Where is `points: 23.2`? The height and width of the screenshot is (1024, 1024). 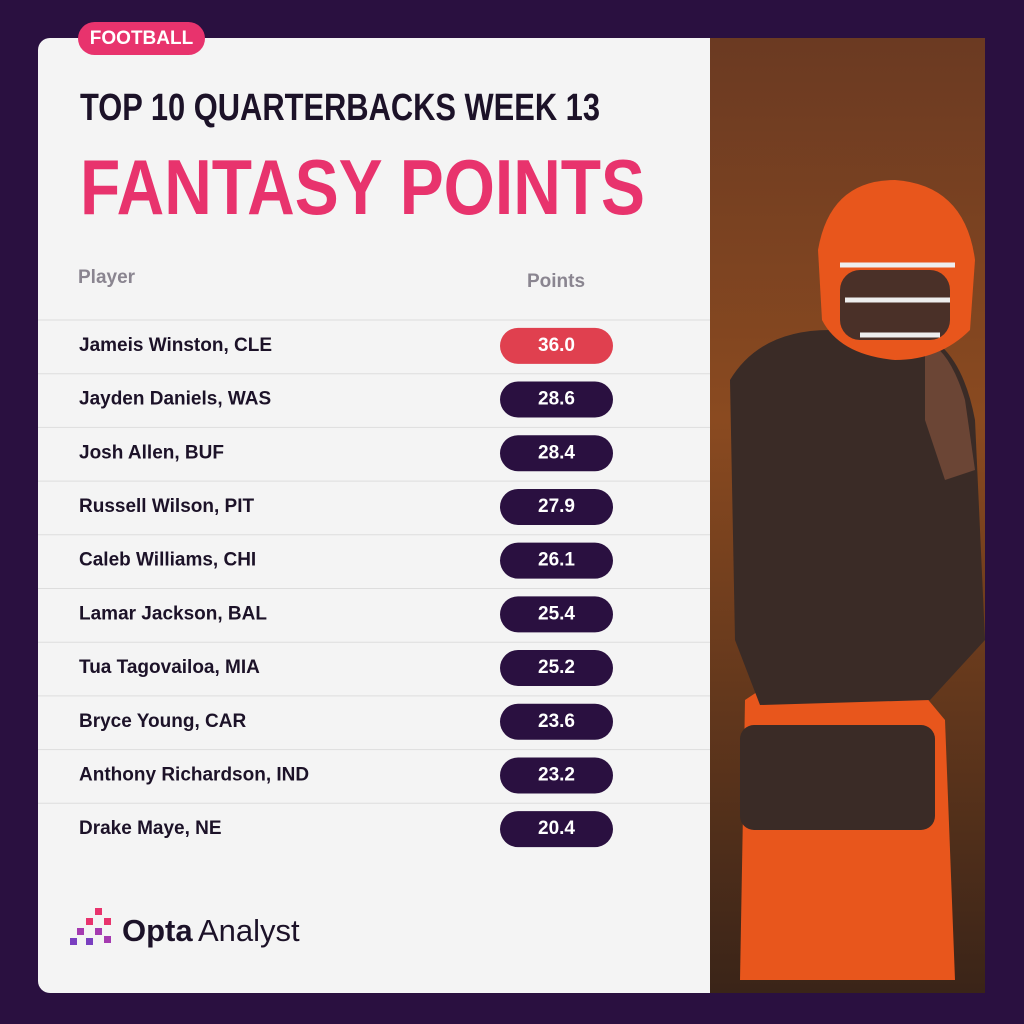
points: 23.2 is located at coordinates (556, 774).